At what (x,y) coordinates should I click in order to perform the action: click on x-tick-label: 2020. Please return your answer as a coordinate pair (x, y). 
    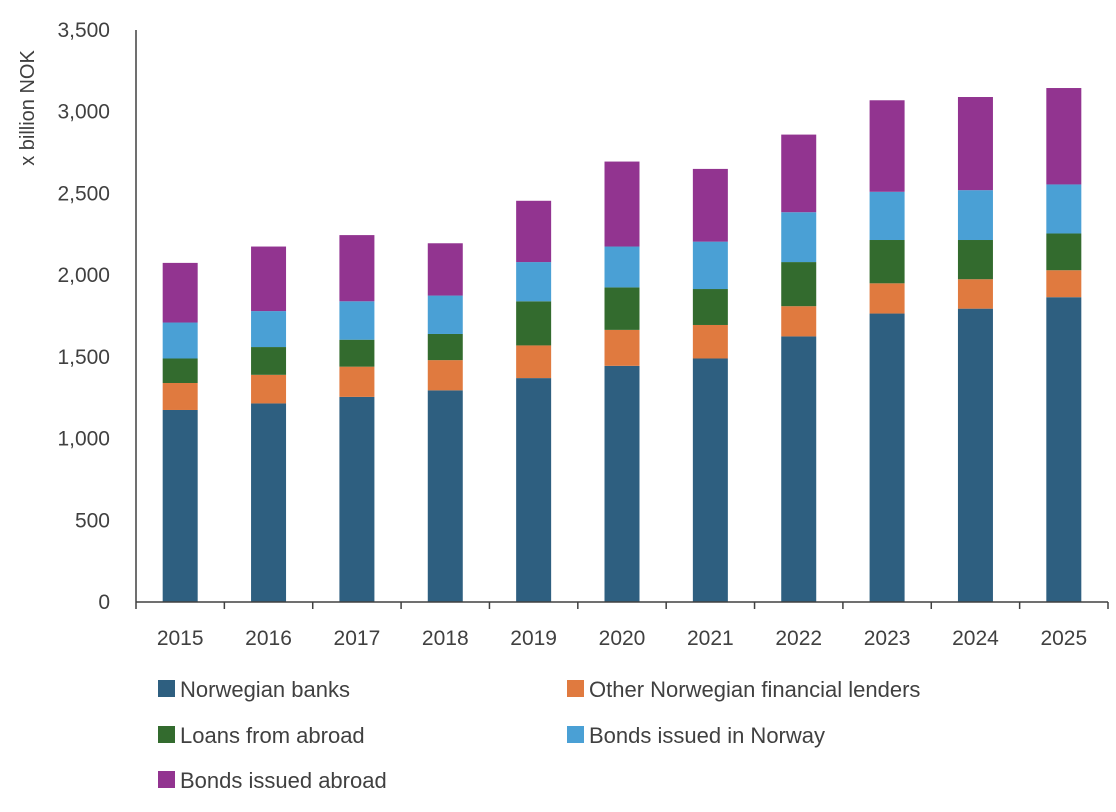
    Looking at the image, I should click on (622, 638).